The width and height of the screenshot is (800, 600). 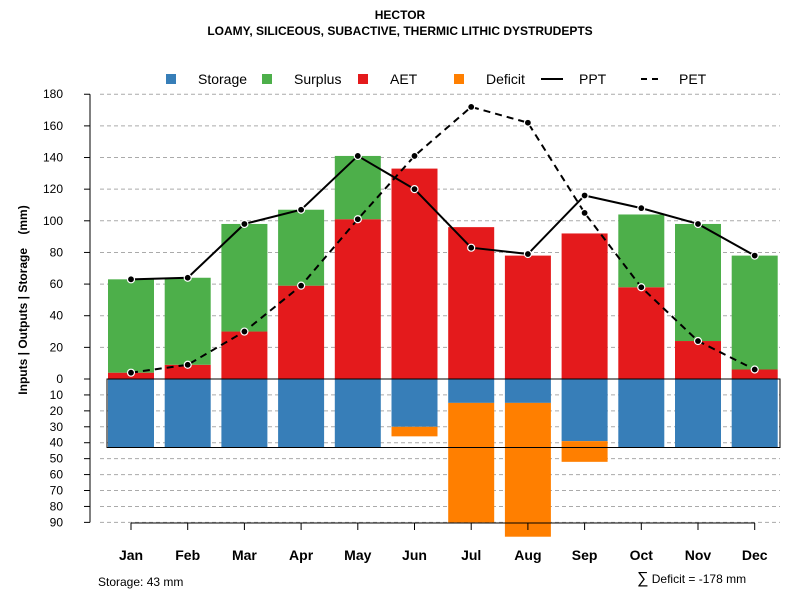 I want to click on x-tick-label: Jun, so click(x=414, y=555).